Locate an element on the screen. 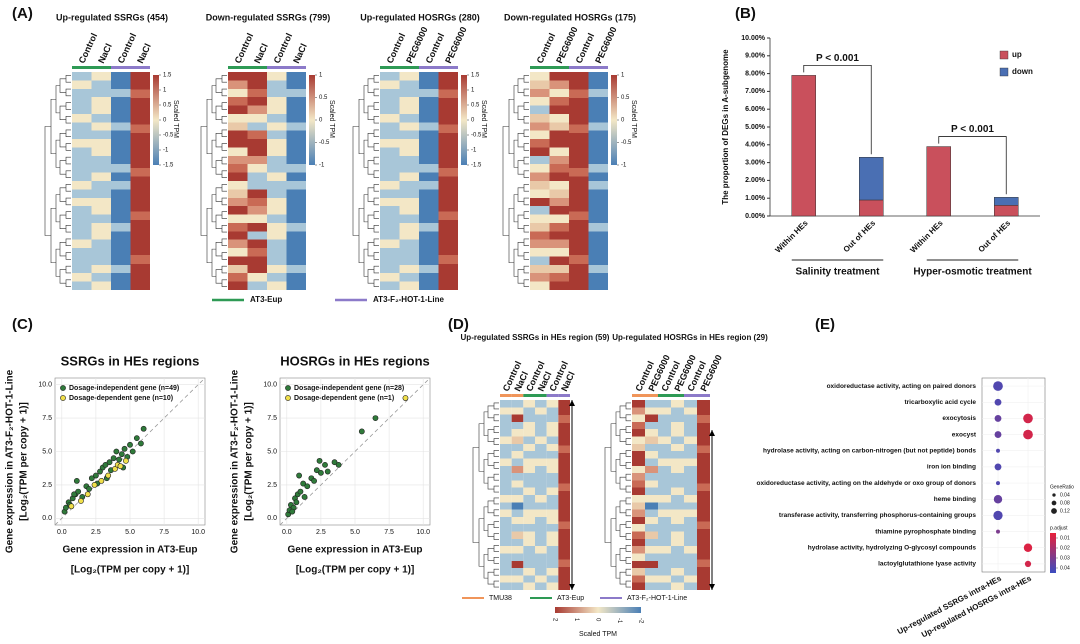 This screenshot has height=644, width=1080. arrowhead is located at coordinates (712, 433).